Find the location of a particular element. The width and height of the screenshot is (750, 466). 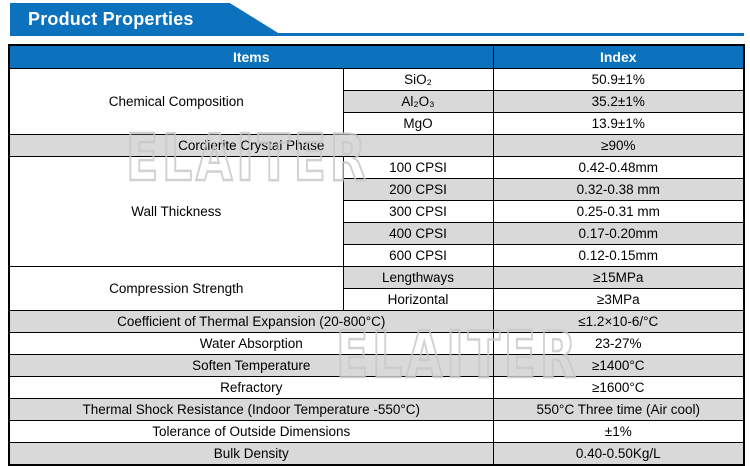

table-header-row: Items Index is located at coordinates (376, 56).